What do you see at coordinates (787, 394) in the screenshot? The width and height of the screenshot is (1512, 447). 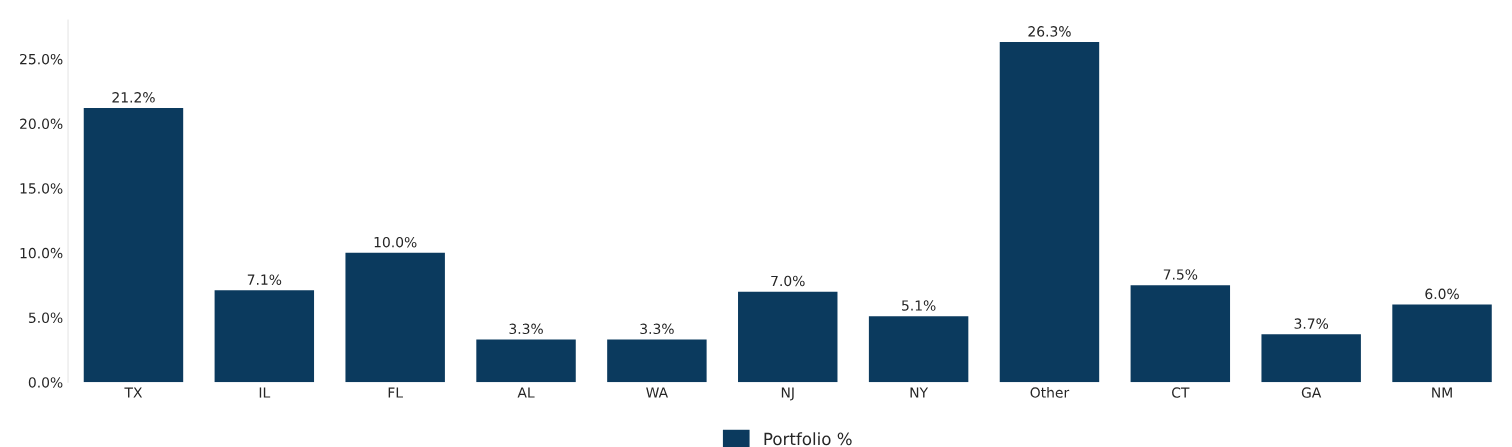 I see `x-tick-label: NJ` at bounding box center [787, 394].